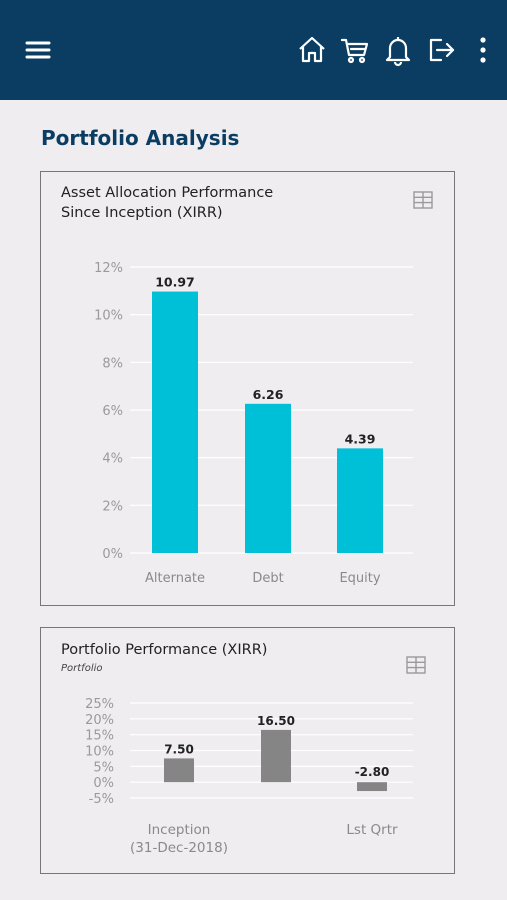  What do you see at coordinates (112, 506) in the screenshot?
I see `y-tick-label: 2%` at bounding box center [112, 506].